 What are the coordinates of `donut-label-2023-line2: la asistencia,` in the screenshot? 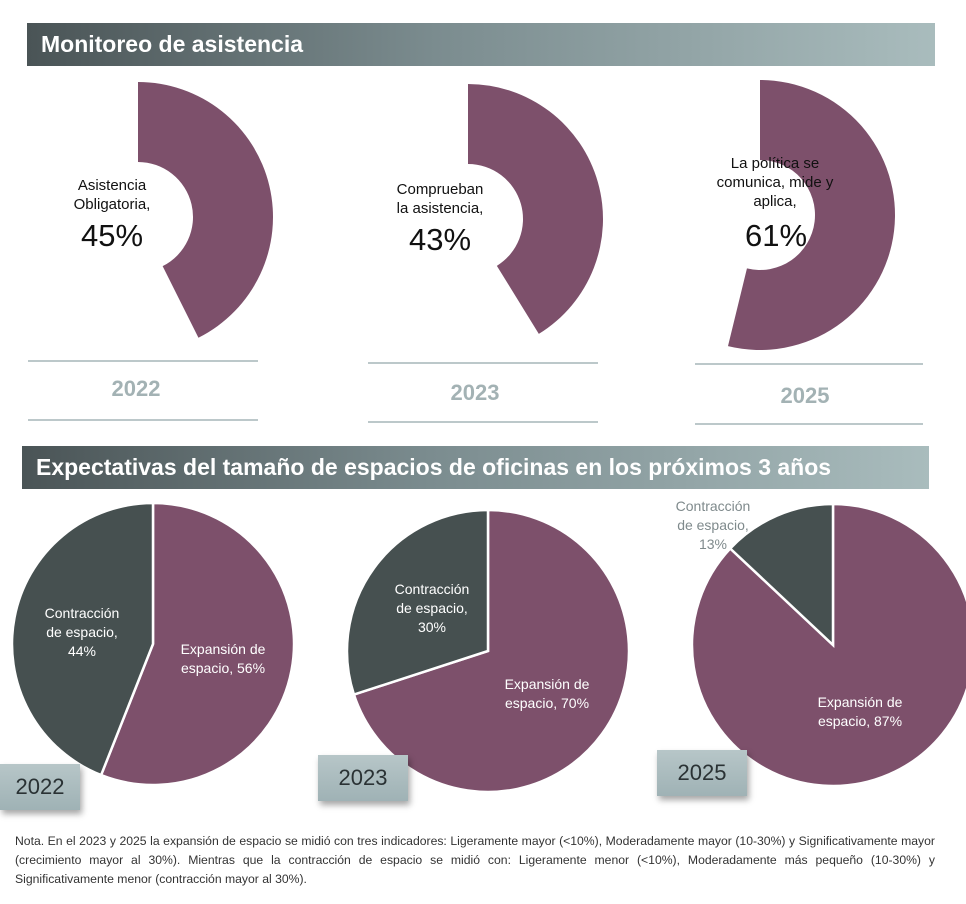 It's located at (440, 208).